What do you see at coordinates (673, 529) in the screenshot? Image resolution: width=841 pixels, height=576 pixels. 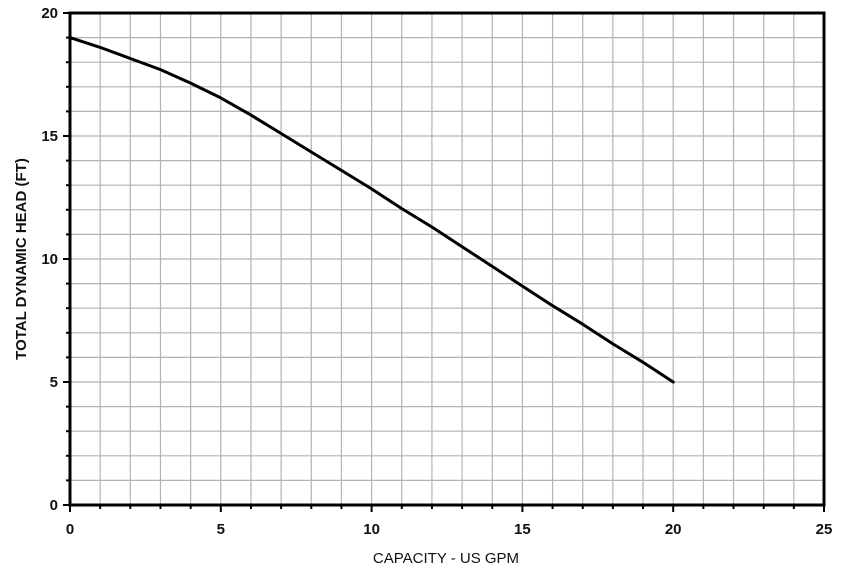 I see `x-tick-label: 20` at bounding box center [673, 529].